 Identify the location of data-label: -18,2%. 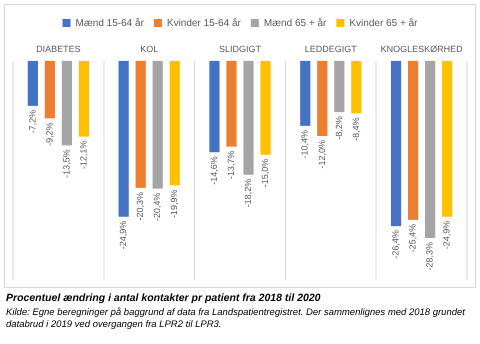
(247, 193).